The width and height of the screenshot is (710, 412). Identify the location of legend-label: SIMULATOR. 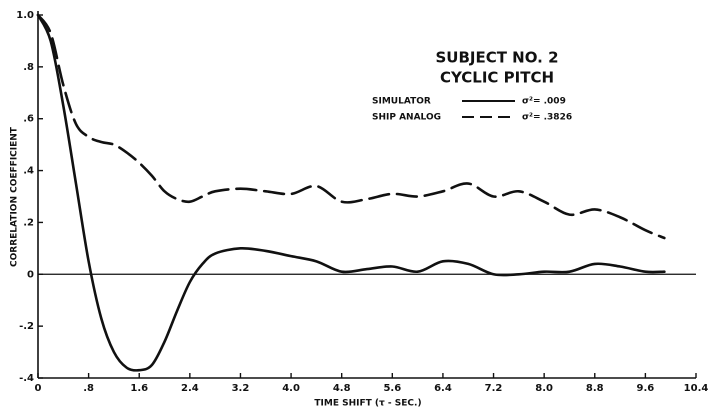
(401, 102).